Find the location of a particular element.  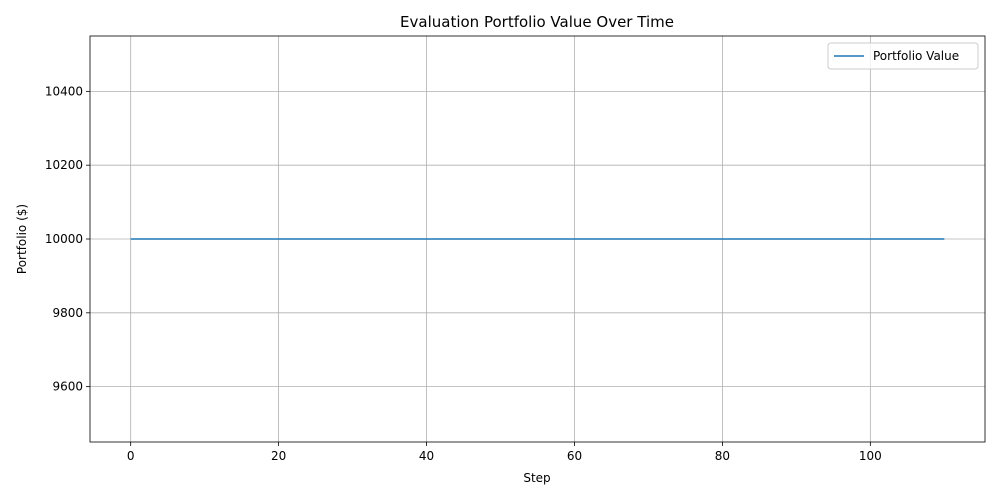

y-axis-label: Portfolio ($) is located at coordinates (22, 239).